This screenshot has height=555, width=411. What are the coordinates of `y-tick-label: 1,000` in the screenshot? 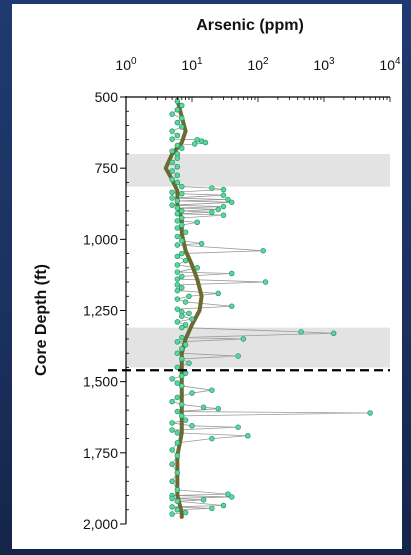 It's located at (100, 239).